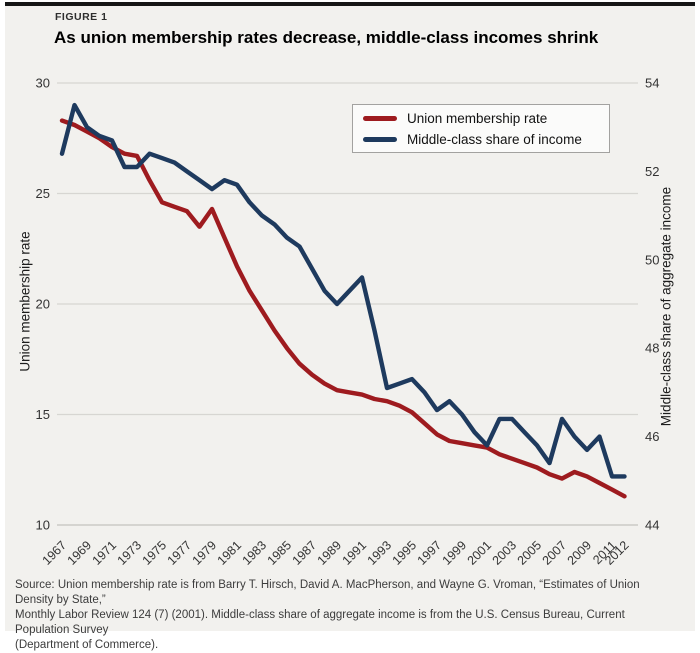 The image size is (700, 653). What do you see at coordinates (43, 525) in the screenshot?
I see `y-left-tick-label: 10` at bounding box center [43, 525].